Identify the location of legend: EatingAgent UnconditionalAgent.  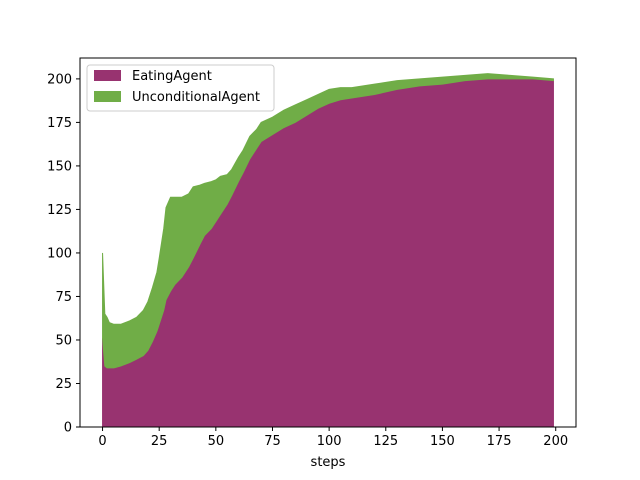
(180, 88).